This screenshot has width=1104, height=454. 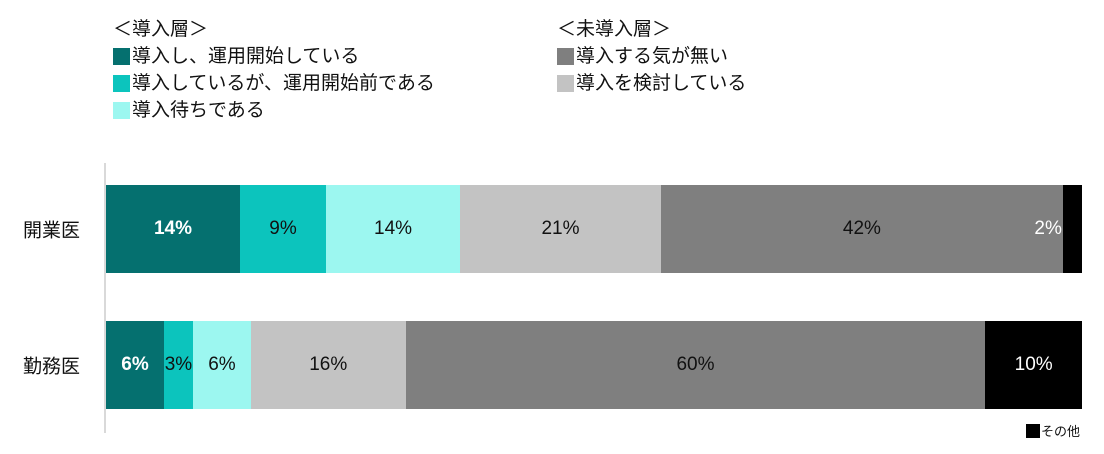 What do you see at coordinates (614, 29) in the screenshot?
I see `legend-group-title: ＜未導入層＞` at bounding box center [614, 29].